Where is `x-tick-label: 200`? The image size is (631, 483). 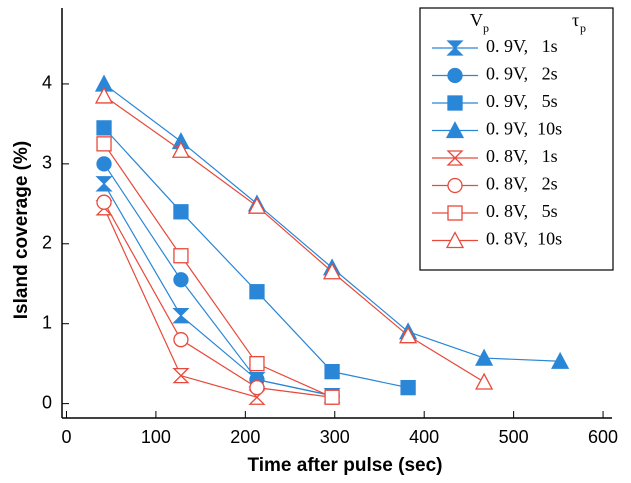 x-tick-label: 200 is located at coordinates (245, 437).